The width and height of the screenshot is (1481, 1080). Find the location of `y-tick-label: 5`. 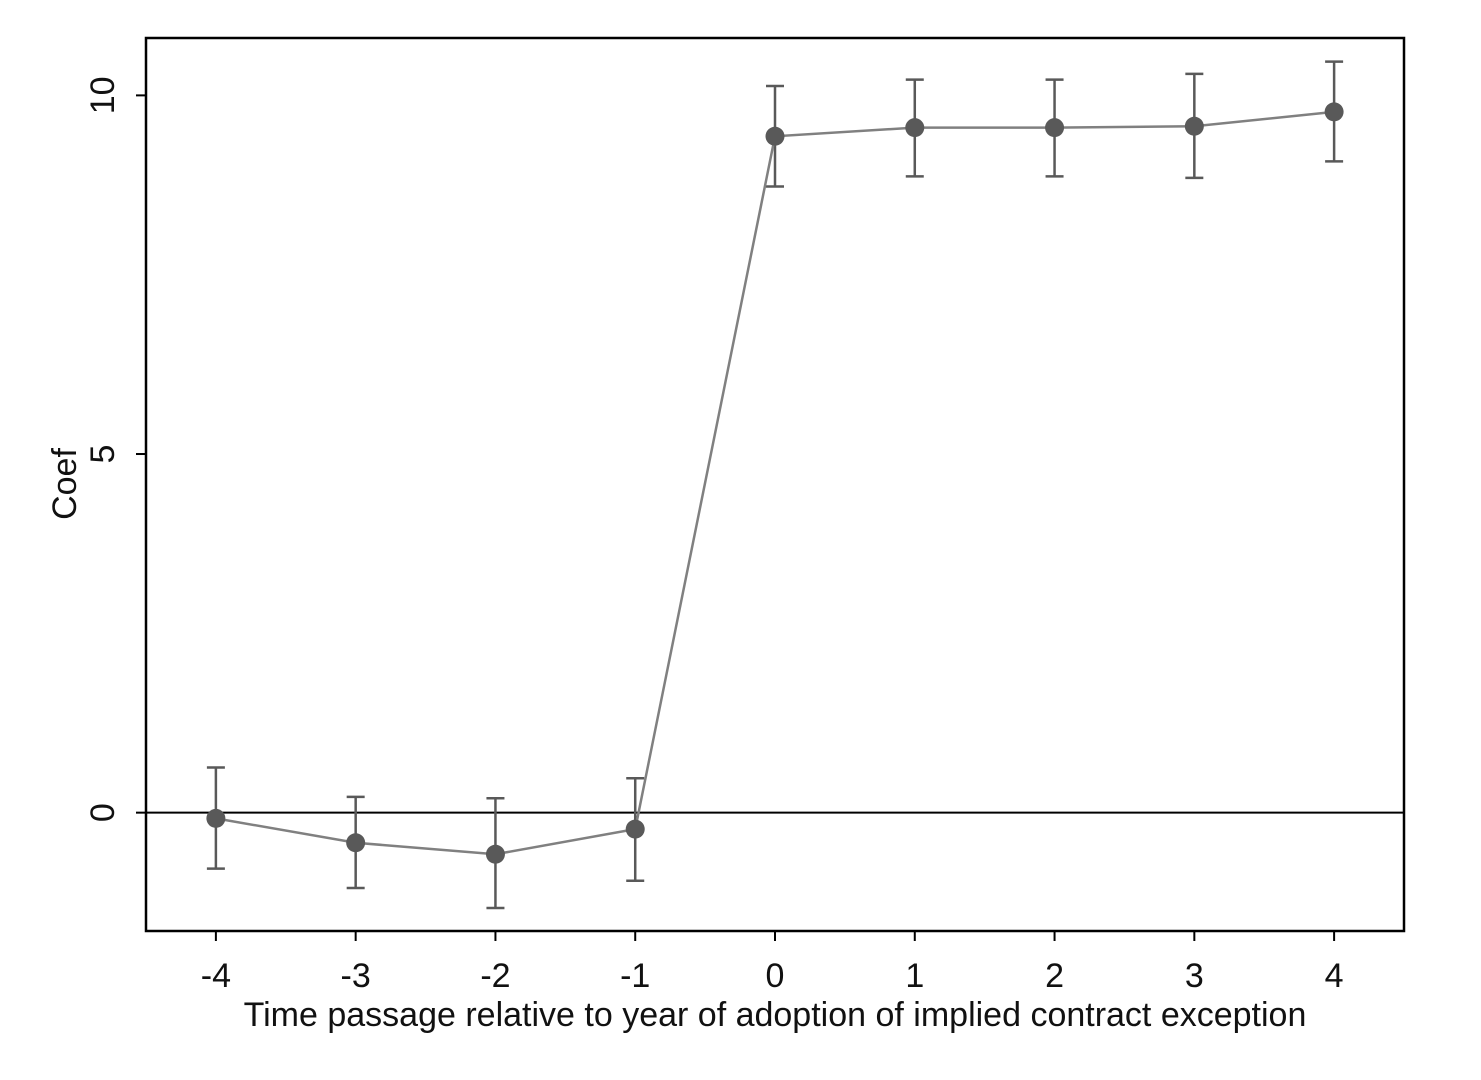

y-tick-label: 5 is located at coordinates (103, 454).